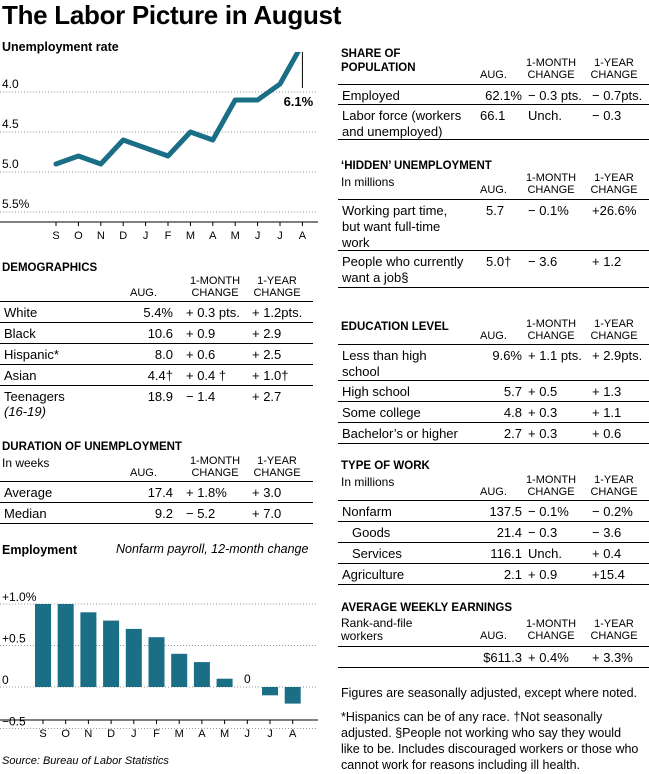 This screenshot has width=649, height=774. Describe the element at coordinates (213, 236) in the screenshot. I see `x-tick-label: A` at that location.